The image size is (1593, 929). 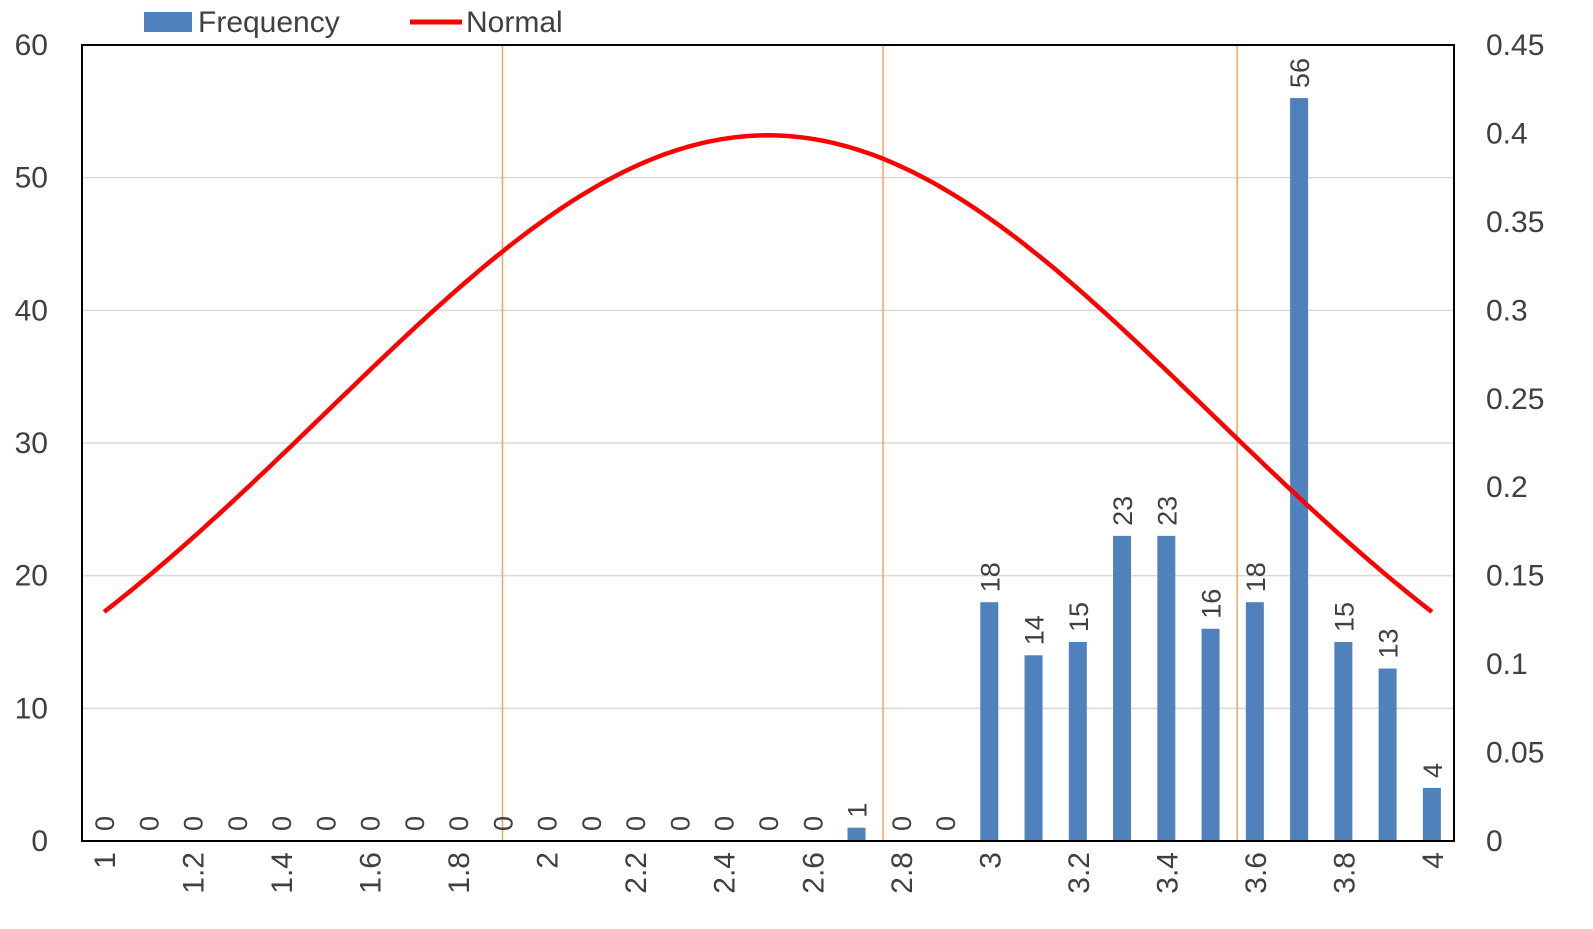 I want to click on legend: Frequency Normal, so click(x=353, y=22).